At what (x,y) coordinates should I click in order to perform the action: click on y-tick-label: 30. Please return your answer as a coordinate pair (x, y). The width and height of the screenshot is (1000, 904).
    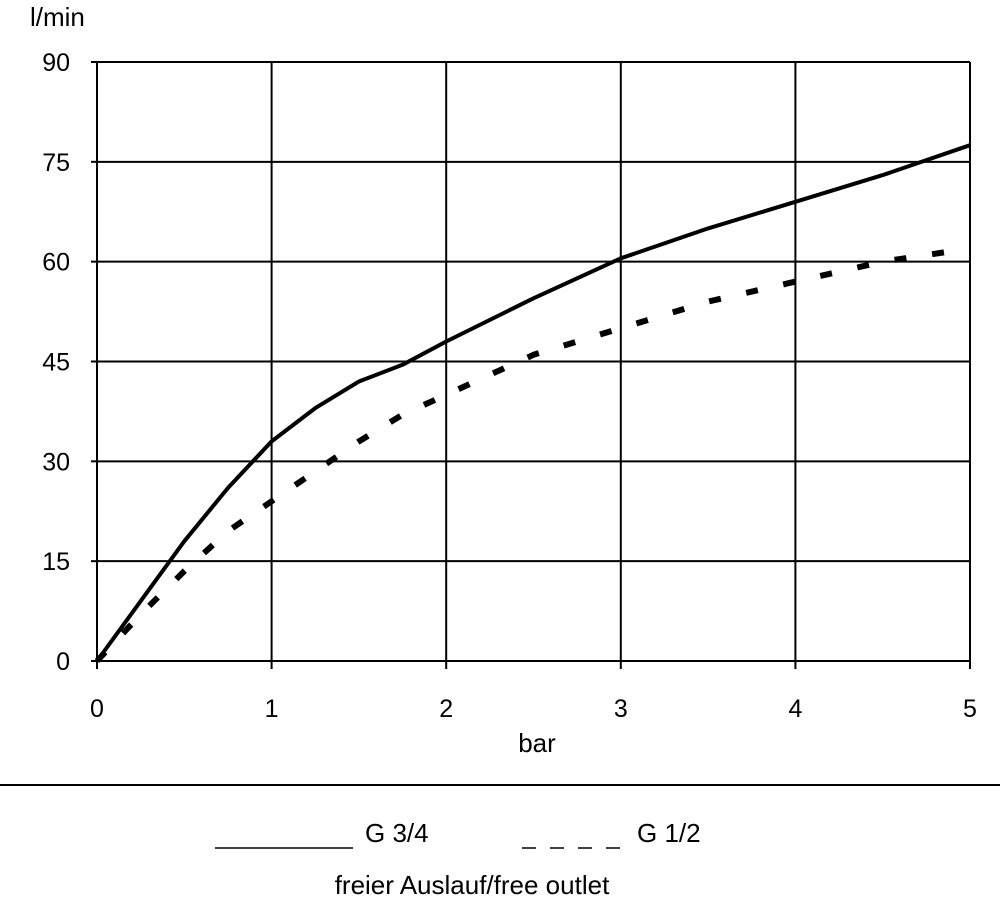
    Looking at the image, I should click on (56, 462).